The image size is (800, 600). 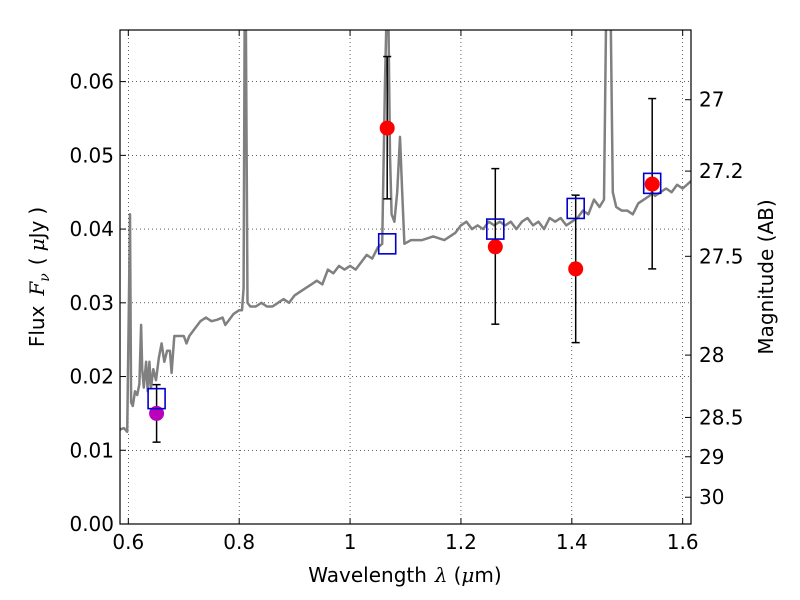 I want to click on x-tick-label: 1.4, so click(x=572, y=542).